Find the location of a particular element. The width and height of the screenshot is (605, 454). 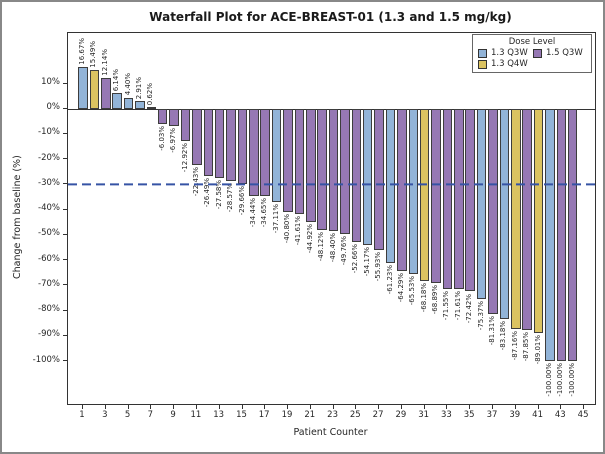

bar-value-label: -75.37% is located at coordinates (480, 315).